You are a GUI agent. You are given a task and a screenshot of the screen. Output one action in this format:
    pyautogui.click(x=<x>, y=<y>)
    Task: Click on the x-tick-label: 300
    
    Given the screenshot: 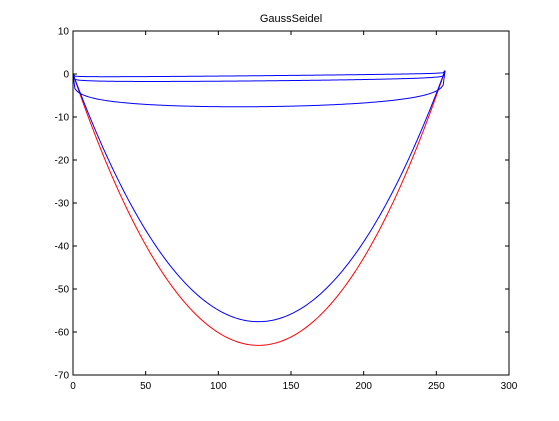 What is the action you would take?
    pyautogui.click(x=509, y=386)
    